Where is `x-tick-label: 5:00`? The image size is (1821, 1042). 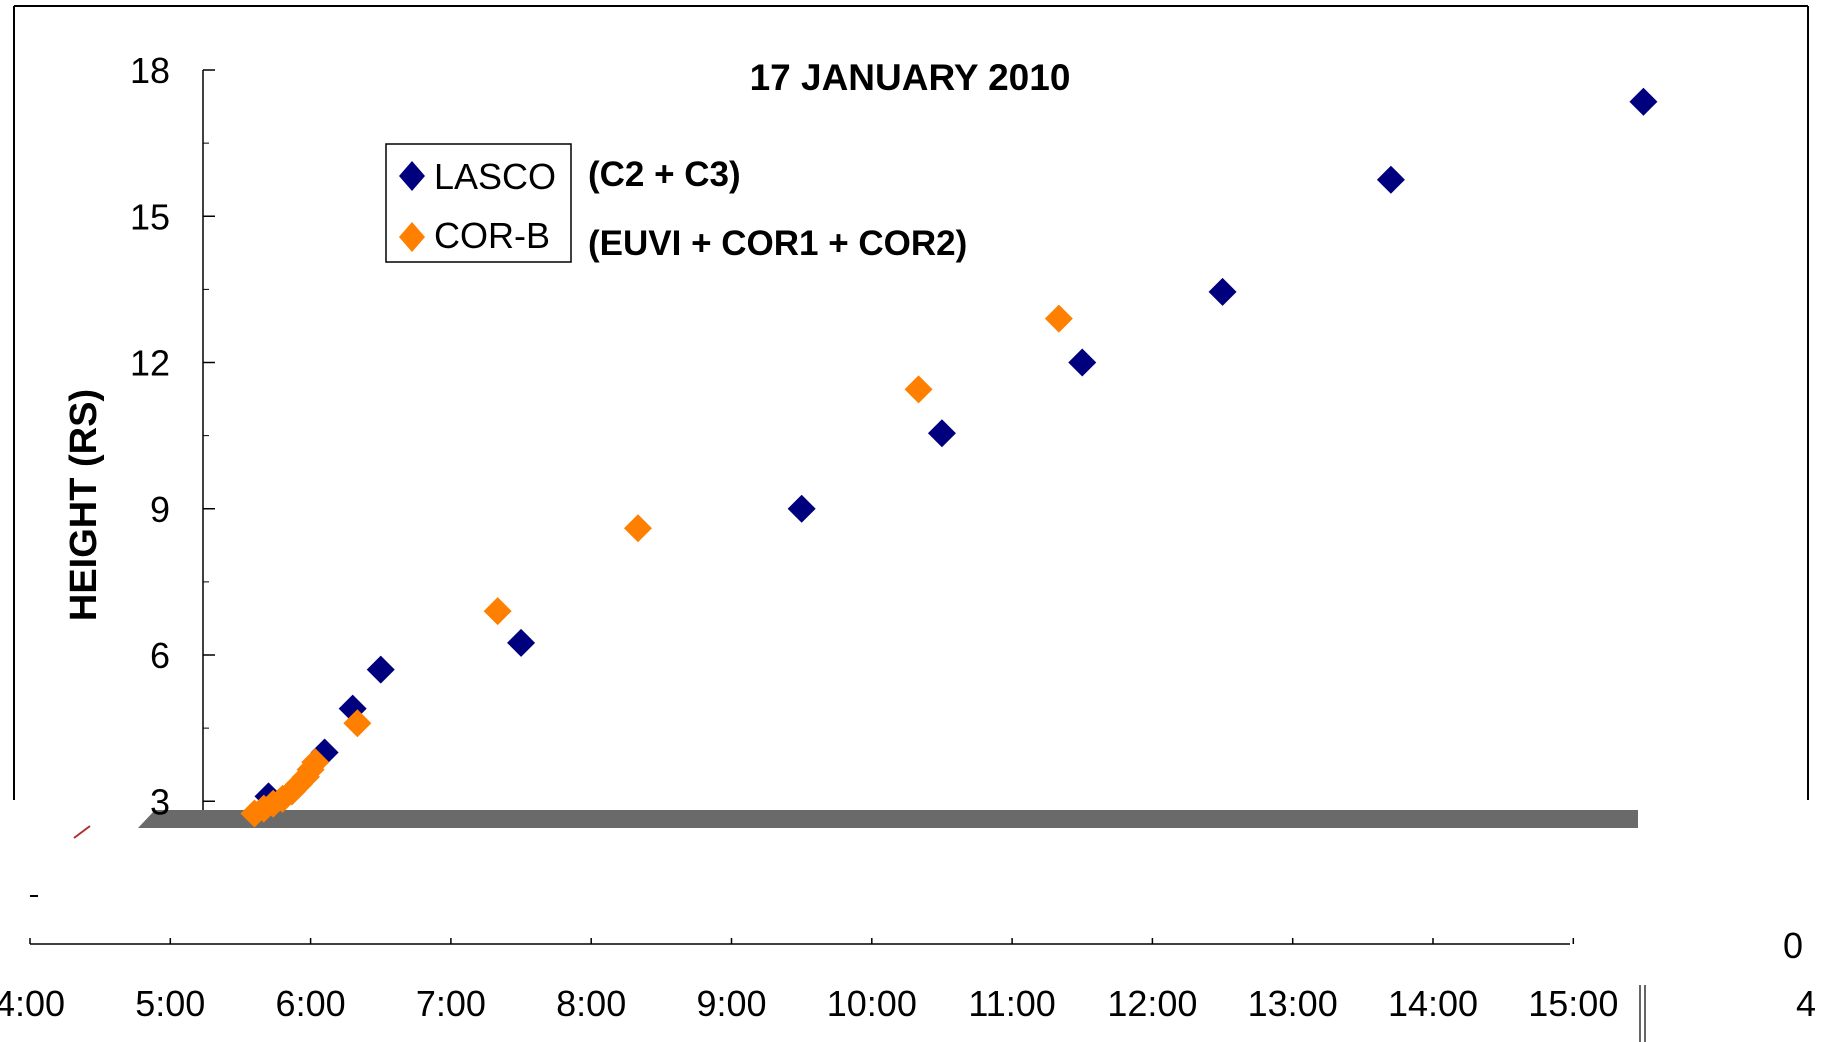 x-tick-label: 5:00 is located at coordinates (170, 1003).